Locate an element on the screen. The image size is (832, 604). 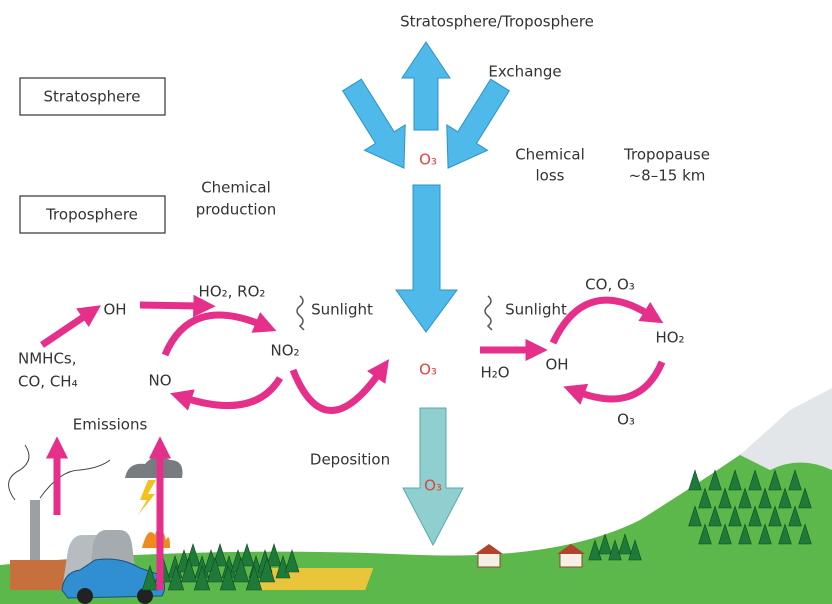
label: NO is located at coordinates (159, 381).